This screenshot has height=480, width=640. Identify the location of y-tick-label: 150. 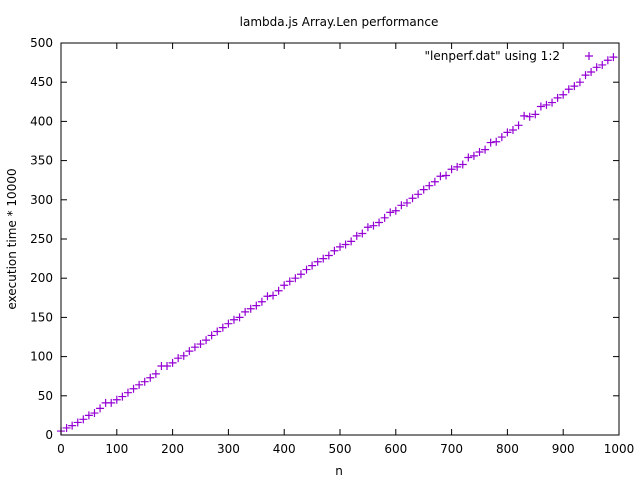
(41, 317).